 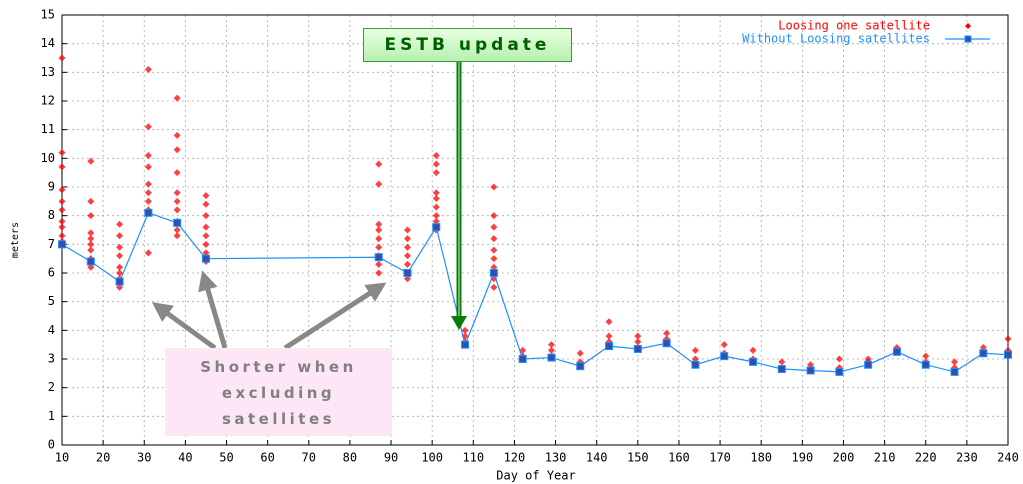 I want to click on x-tick-label: 180, so click(x=761, y=458).